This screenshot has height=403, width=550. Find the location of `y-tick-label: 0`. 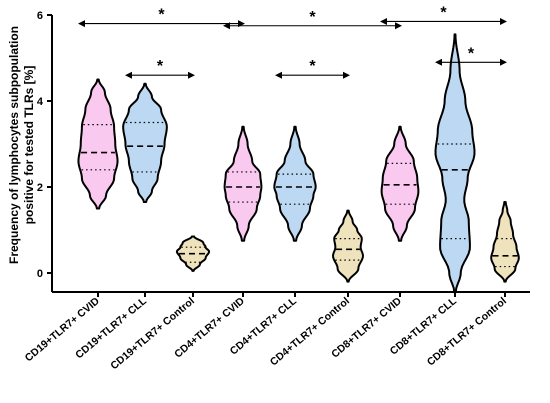

y-tick-label: 0 is located at coordinates (40, 274).